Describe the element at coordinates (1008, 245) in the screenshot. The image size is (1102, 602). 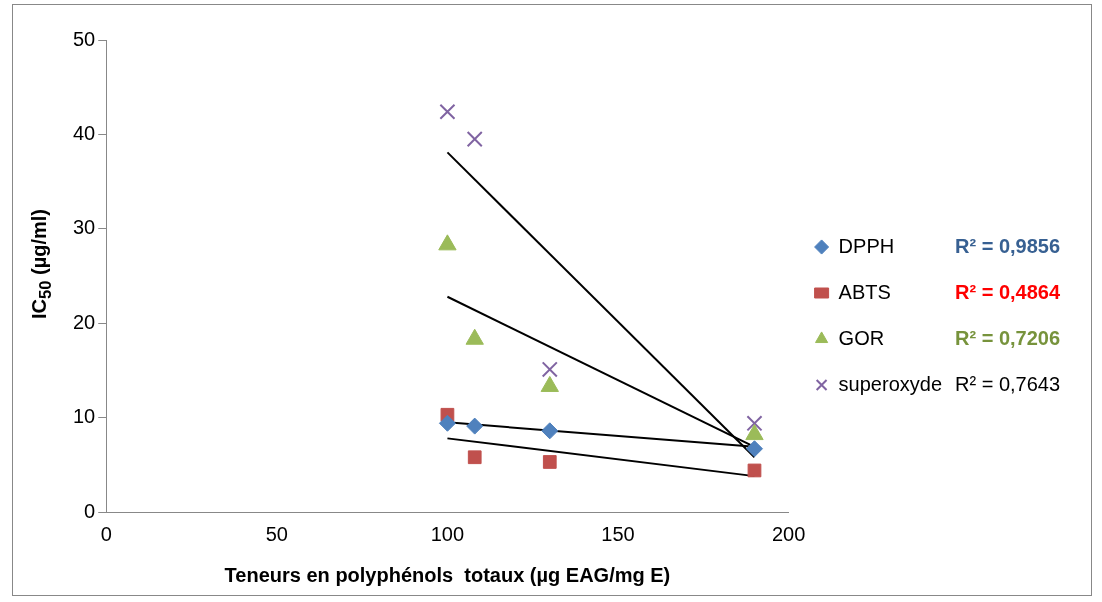
I see `text: R² = 0,9856` at that location.